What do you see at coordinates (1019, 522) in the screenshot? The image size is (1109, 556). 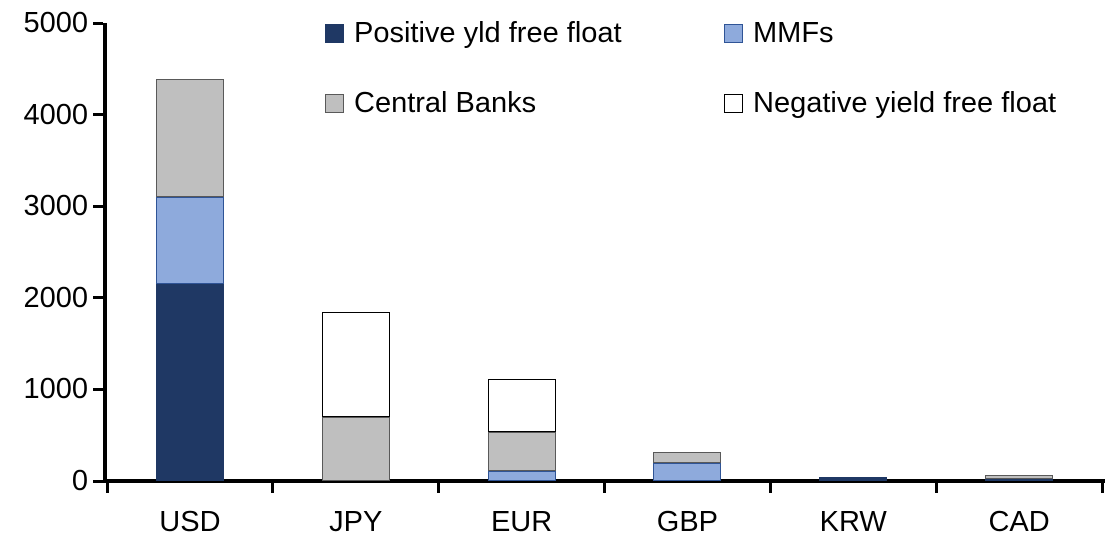 I see `category-label-cad: CAD` at bounding box center [1019, 522].